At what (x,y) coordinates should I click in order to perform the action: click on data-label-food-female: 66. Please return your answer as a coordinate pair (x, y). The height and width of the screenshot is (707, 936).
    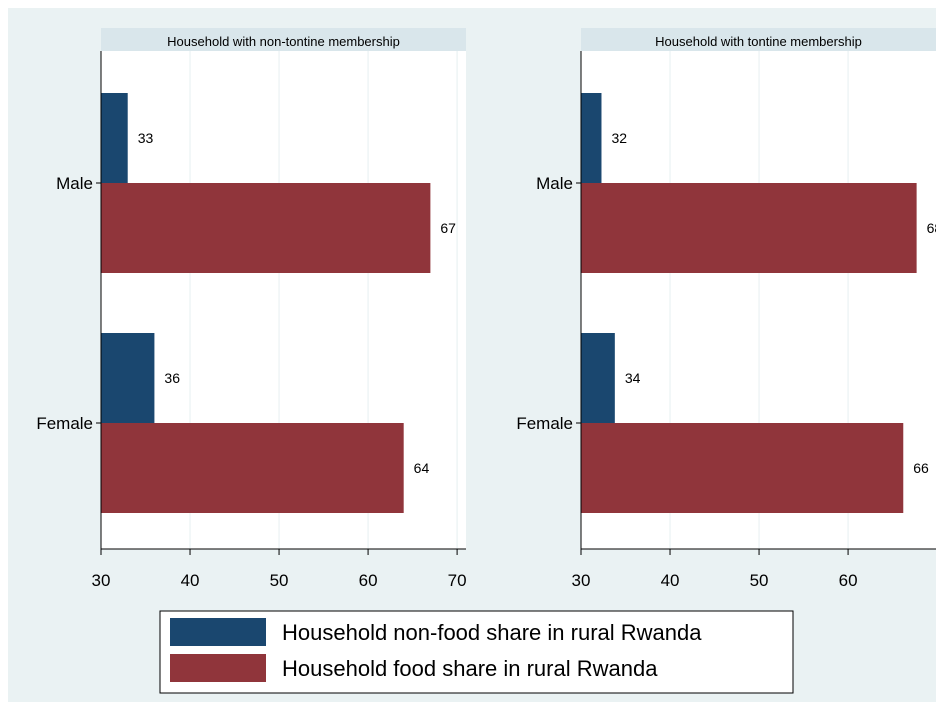
    Looking at the image, I should click on (921, 468).